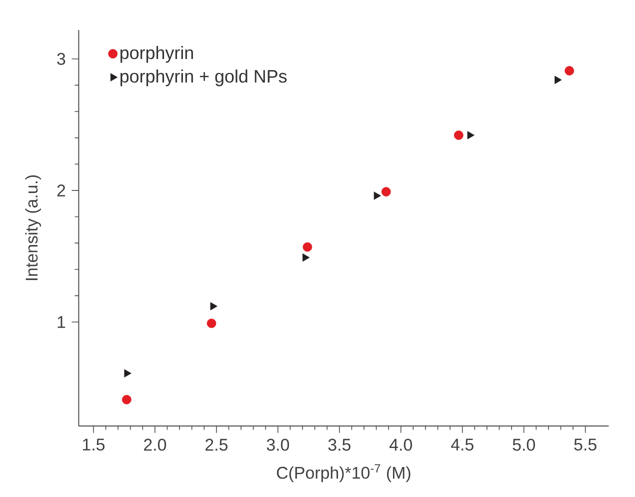 The image size is (635, 497). What do you see at coordinates (217, 444) in the screenshot?
I see `x-tick-label: 2.5` at bounding box center [217, 444].